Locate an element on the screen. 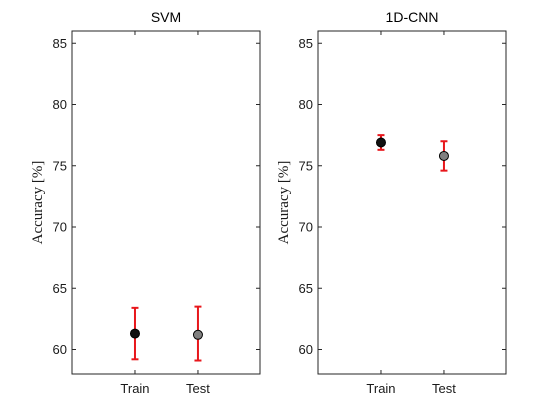 The width and height of the screenshot is (560, 420). chart-title: SVM is located at coordinates (166, 17).